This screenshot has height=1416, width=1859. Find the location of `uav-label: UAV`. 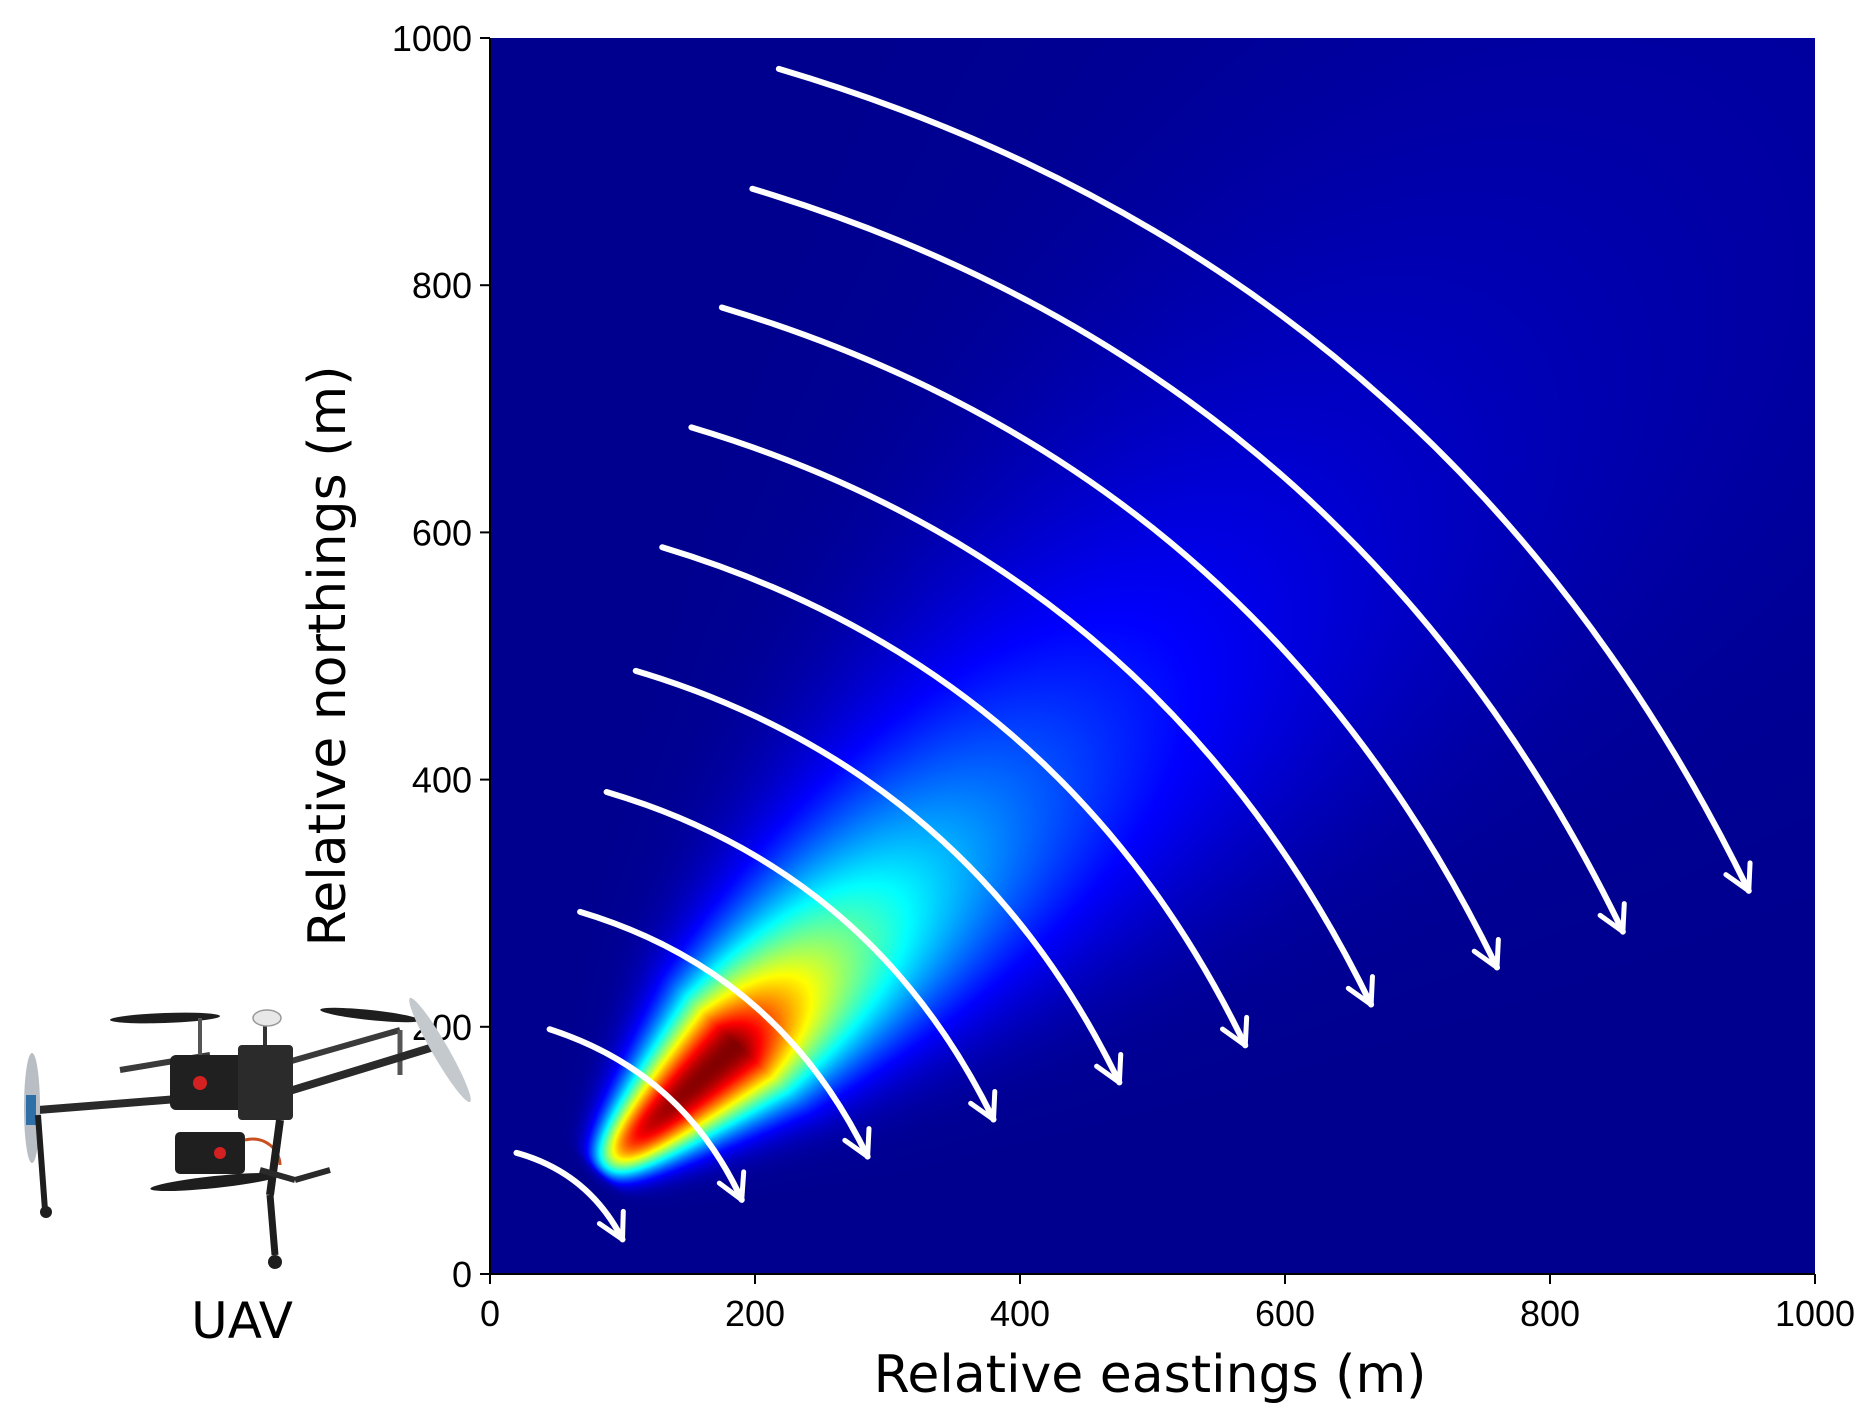

uav-label: UAV is located at coordinates (242, 1321).